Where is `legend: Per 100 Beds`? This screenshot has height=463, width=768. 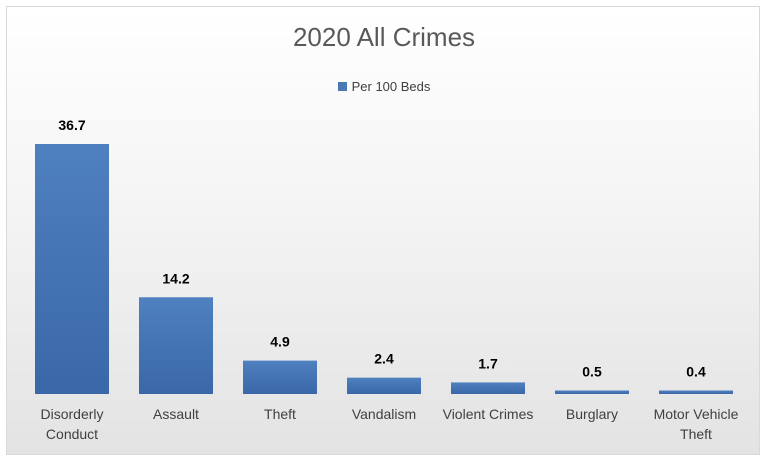 legend: Per 100 Beds is located at coordinates (384, 86).